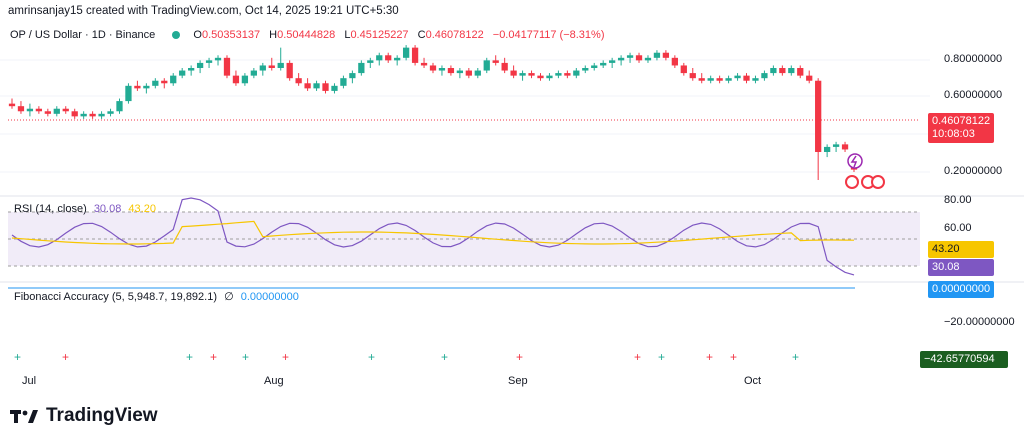 The width and height of the screenshot is (1024, 441). I want to click on brand-name: TradingView, so click(102, 415).